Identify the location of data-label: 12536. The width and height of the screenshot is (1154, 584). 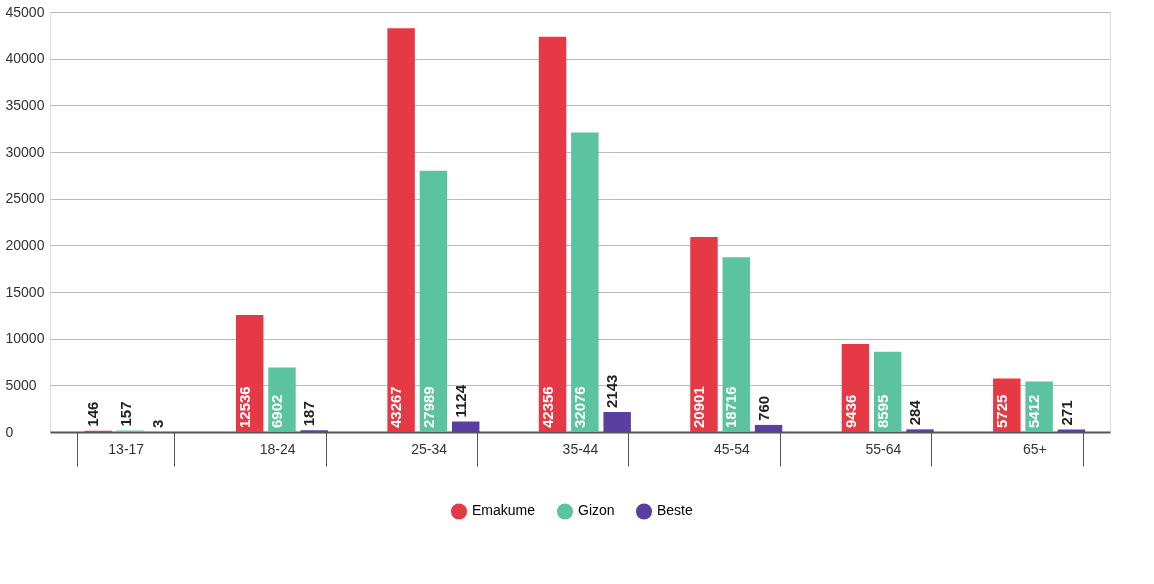
(244, 407).